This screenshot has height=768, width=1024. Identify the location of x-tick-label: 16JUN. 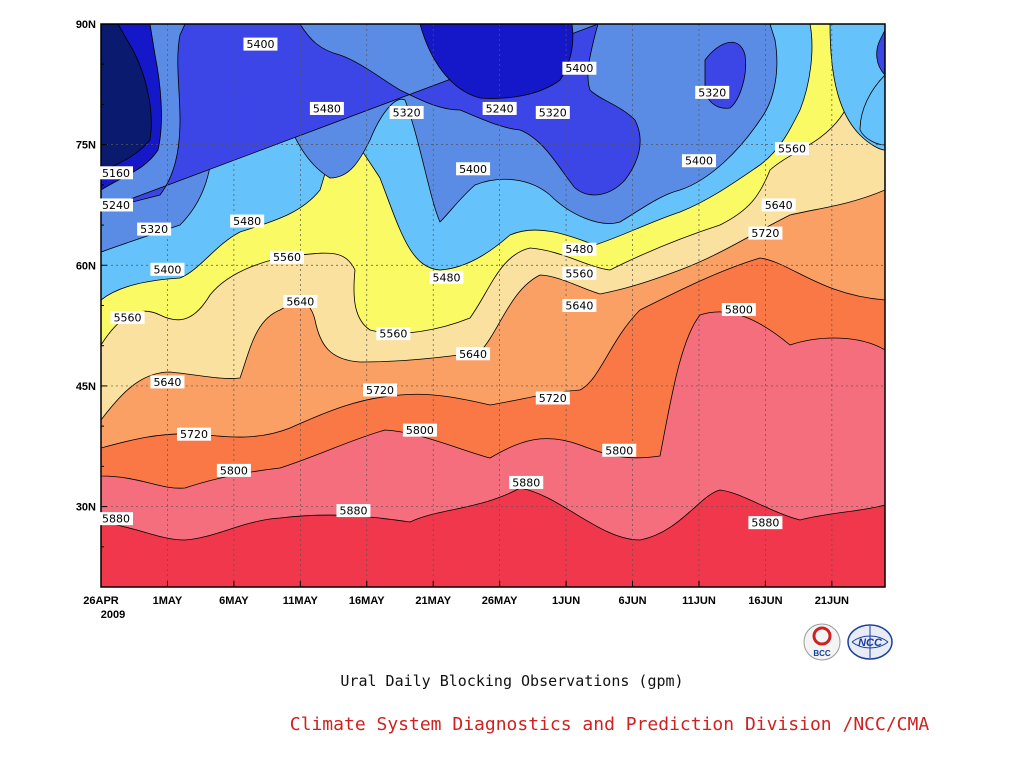
(765, 601).